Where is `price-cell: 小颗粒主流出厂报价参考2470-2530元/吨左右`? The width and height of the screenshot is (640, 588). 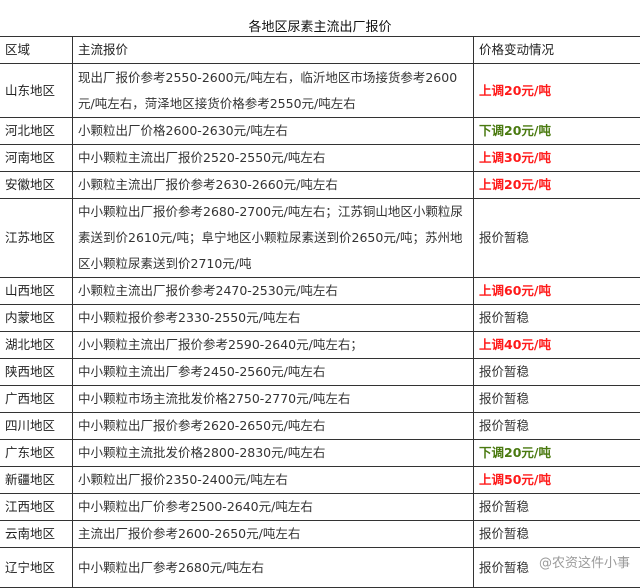
price-cell: 小颗粒主流出厂报价参考2470-2530元/吨左右 is located at coordinates (273, 291).